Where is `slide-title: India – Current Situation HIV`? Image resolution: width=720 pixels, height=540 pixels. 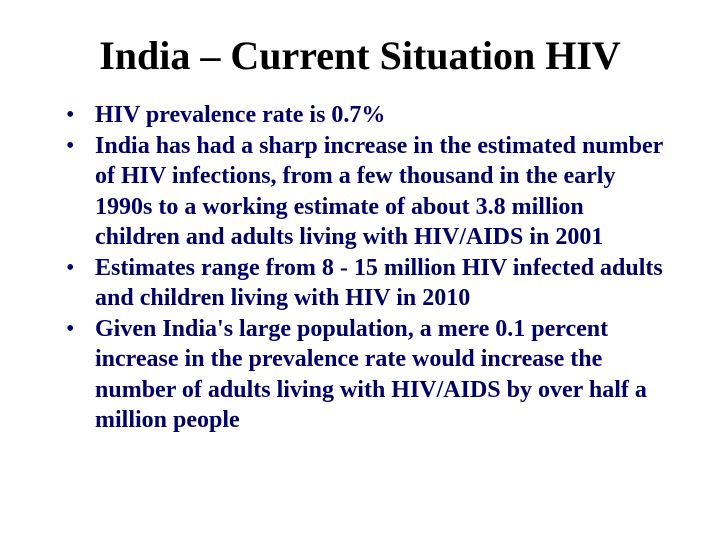
slide-title: India – Current Situation HIV is located at coordinates (360, 55).